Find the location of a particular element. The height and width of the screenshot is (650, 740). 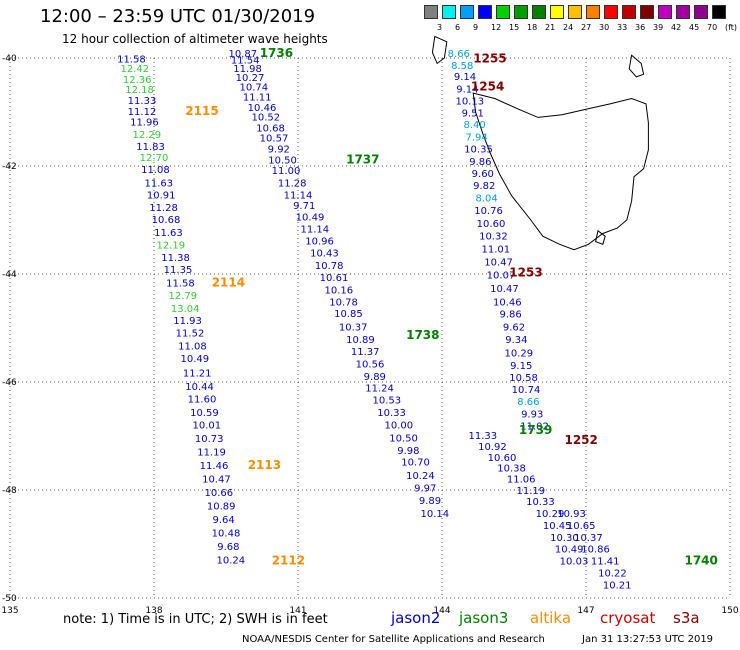

pass-time-altika: 2115 is located at coordinates (201, 111).